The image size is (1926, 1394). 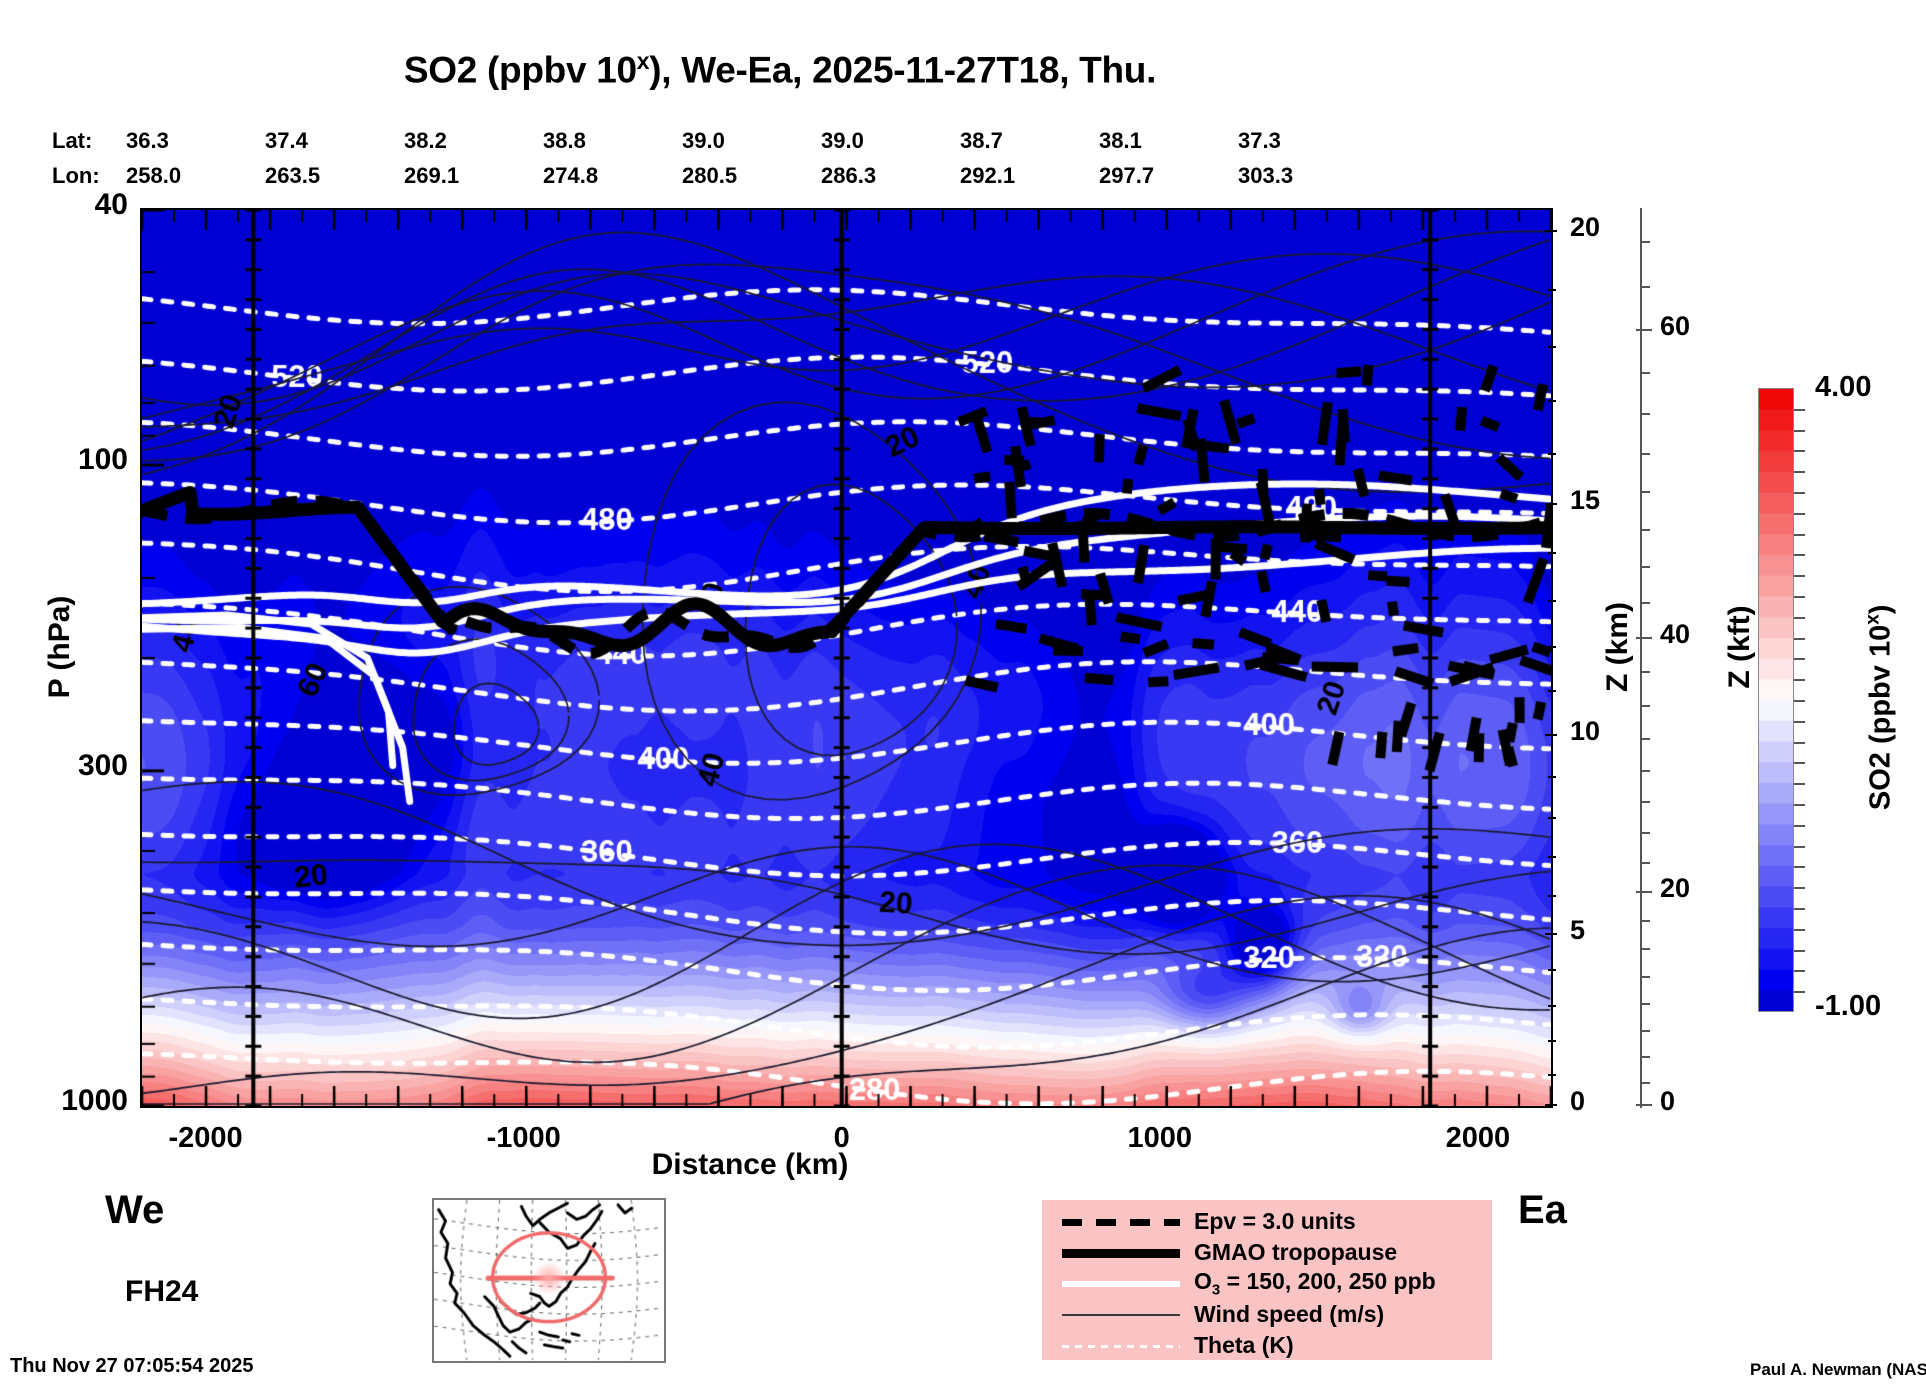 What do you see at coordinates (1578, 929) in the screenshot?
I see `z-km-tick-label: 5` at bounding box center [1578, 929].